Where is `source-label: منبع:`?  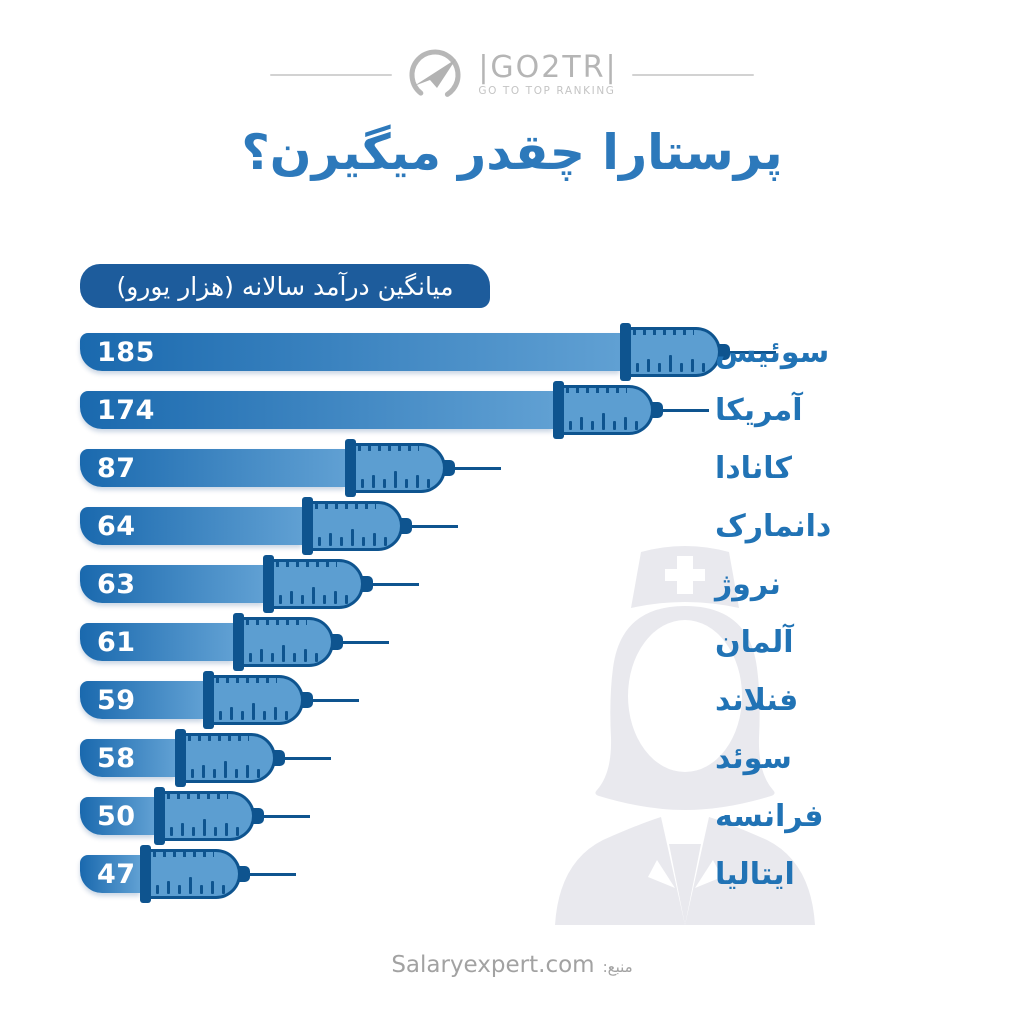 source-label: منبع: is located at coordinates (617, 967).